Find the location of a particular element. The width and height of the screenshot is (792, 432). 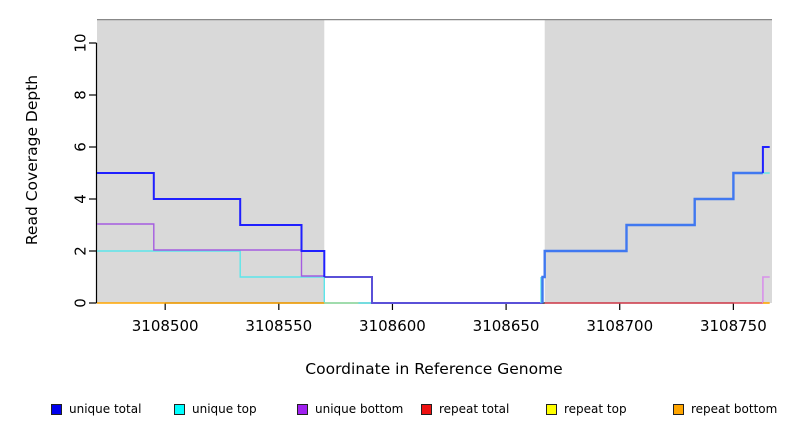

y-tick-label: 10 is located at coordinates (80, 42).